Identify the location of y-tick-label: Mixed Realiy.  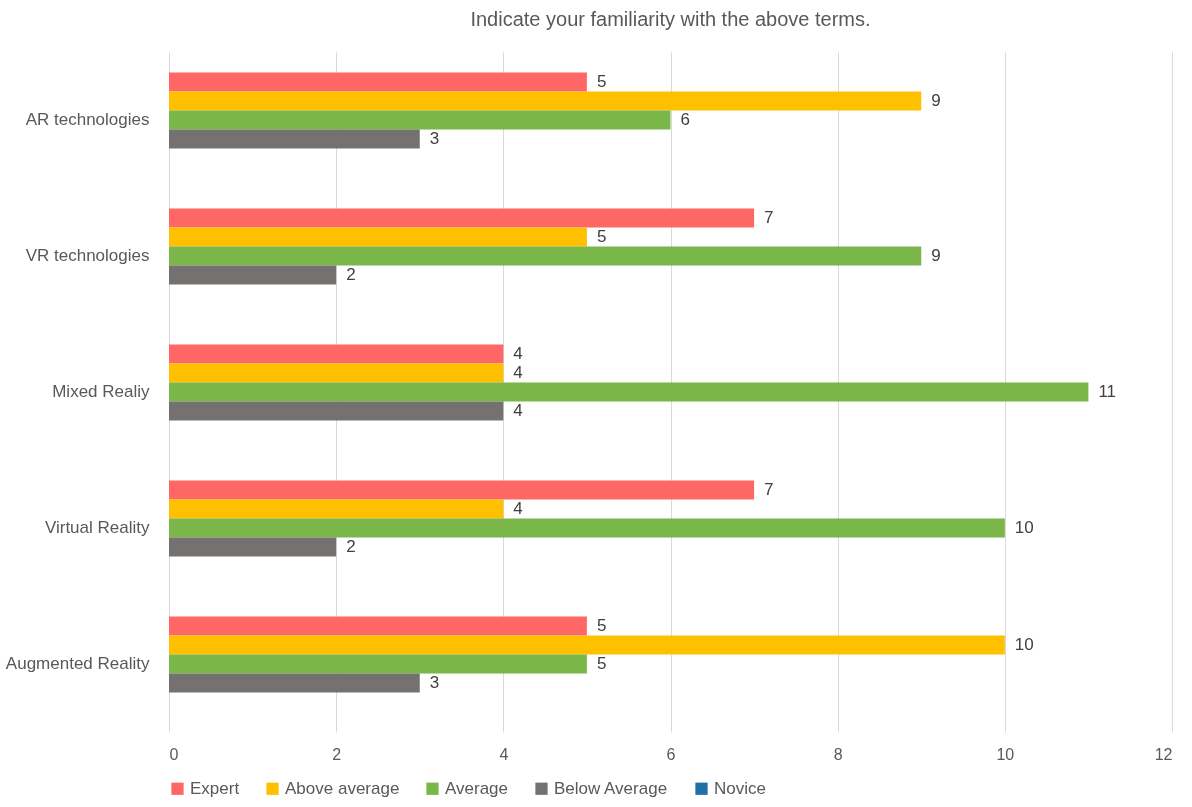
(101, 391).